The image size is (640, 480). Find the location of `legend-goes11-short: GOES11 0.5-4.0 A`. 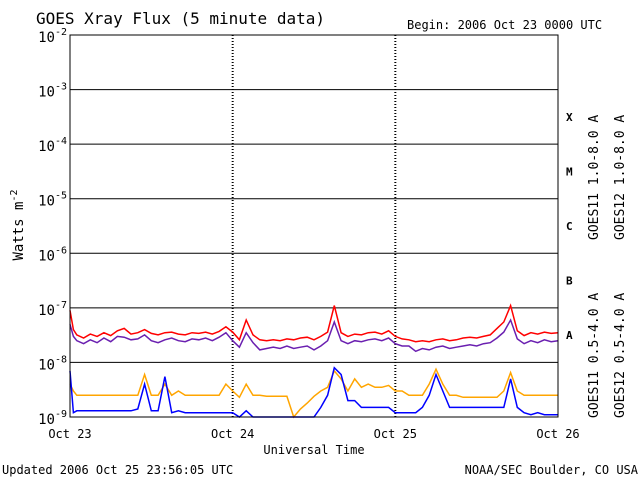

legend-goes11-short: GOES11 0.5-4.0 A is located at coordinates (594, 355).